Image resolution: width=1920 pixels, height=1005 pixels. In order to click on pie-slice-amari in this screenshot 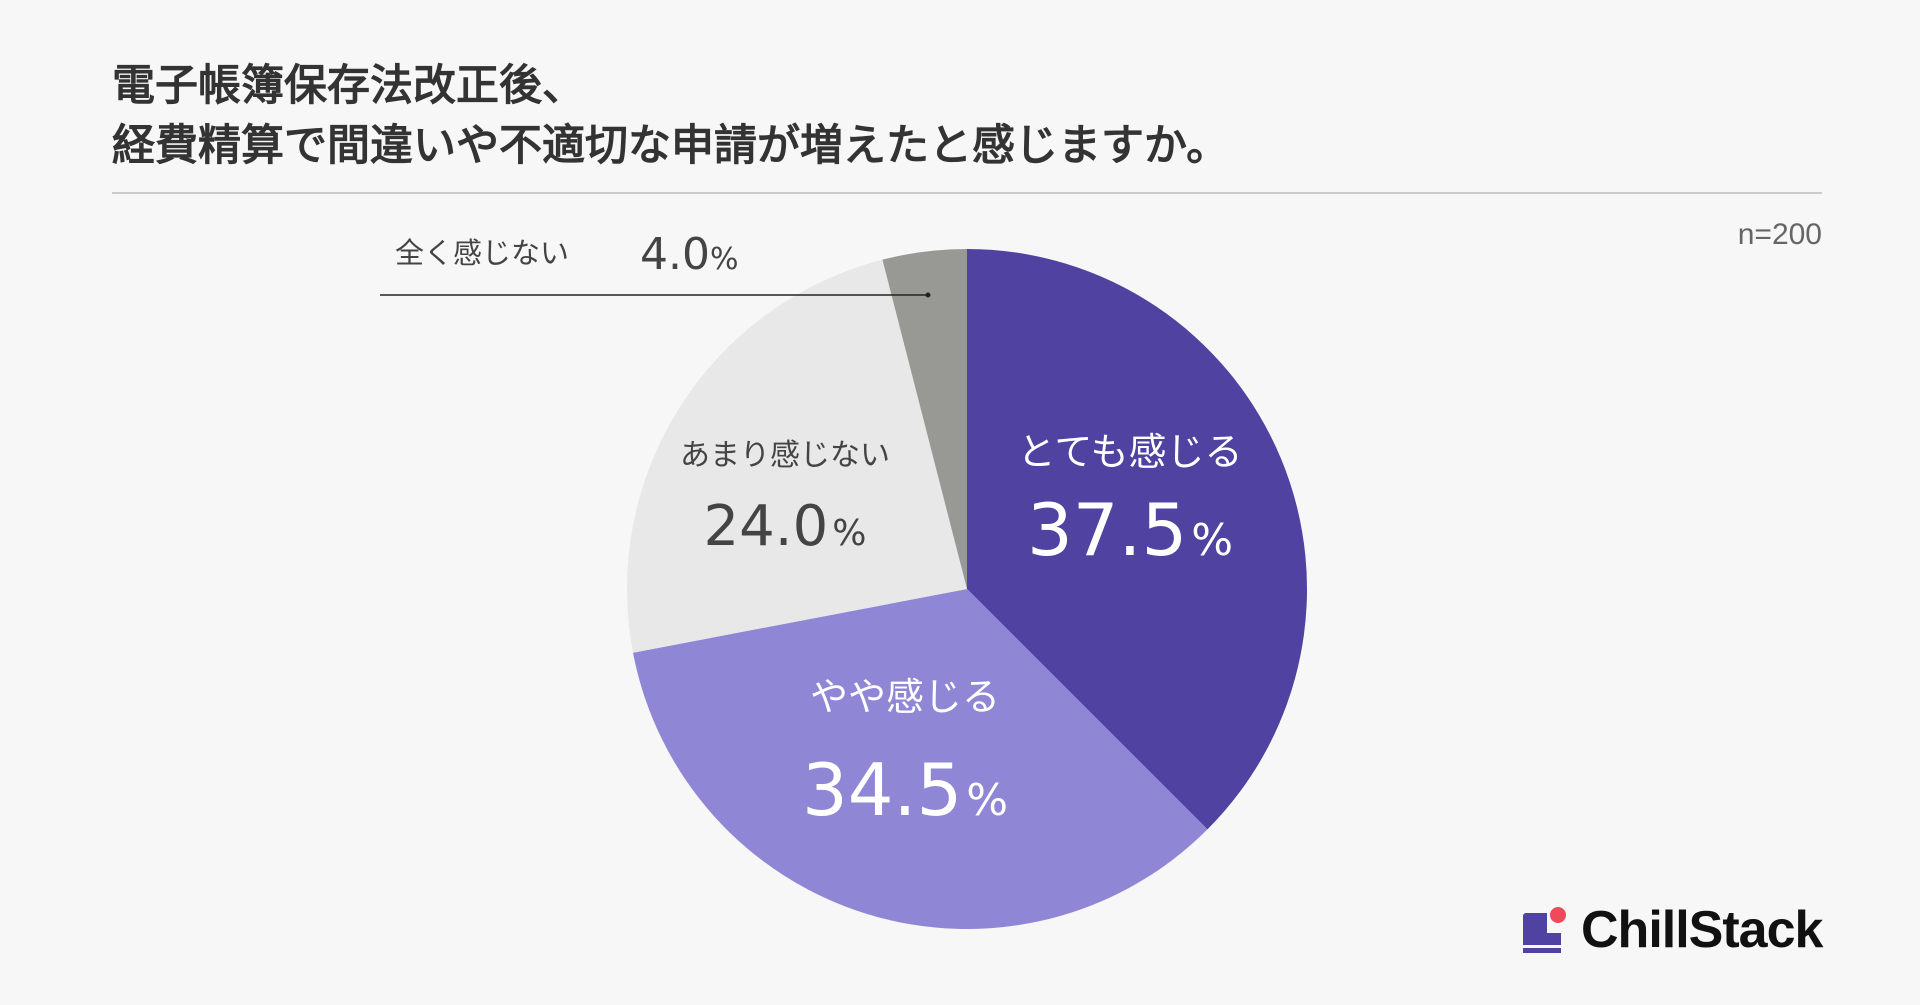, I will do `click(796, 456)`.